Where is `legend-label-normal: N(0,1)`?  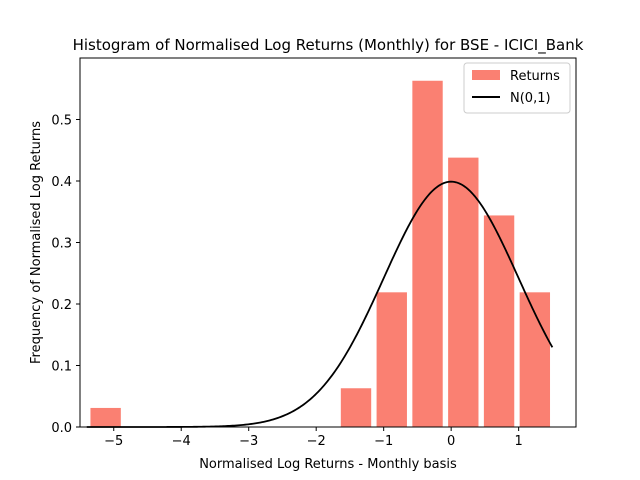 legend-label-normal: N(0,1) is located at coordinates (530, 98).